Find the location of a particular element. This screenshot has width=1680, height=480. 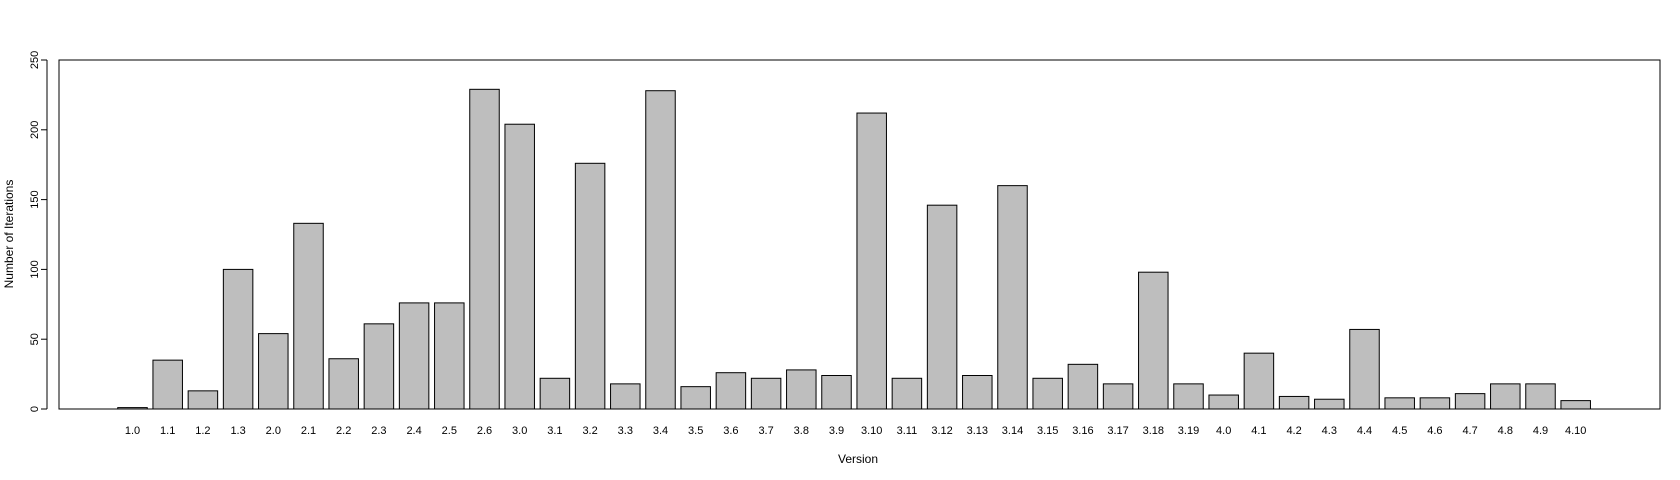

x-tick-label: 3.7 is located at coordinates (765, 431).